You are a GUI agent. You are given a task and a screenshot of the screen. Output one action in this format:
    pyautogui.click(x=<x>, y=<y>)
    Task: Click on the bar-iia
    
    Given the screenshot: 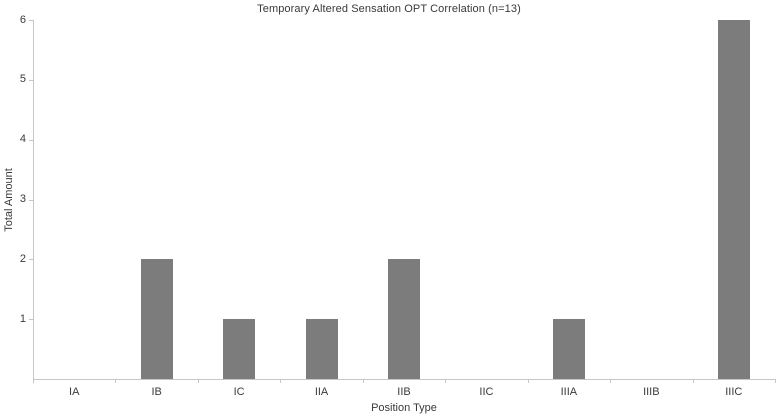 What is the action you would take?
    pyautogui.click(x=321, y=349)
    